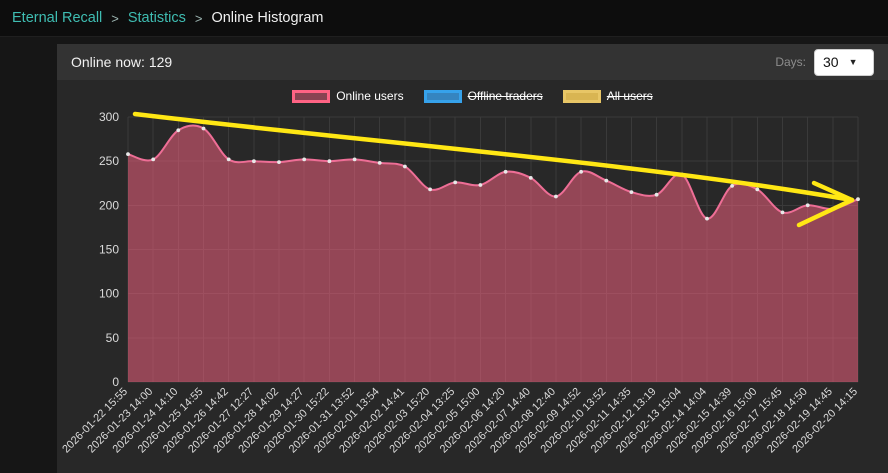 Image resolution: width=888 pixels, height=473 pixels. I want to click on online-now-value: 129, so click(160, 62).